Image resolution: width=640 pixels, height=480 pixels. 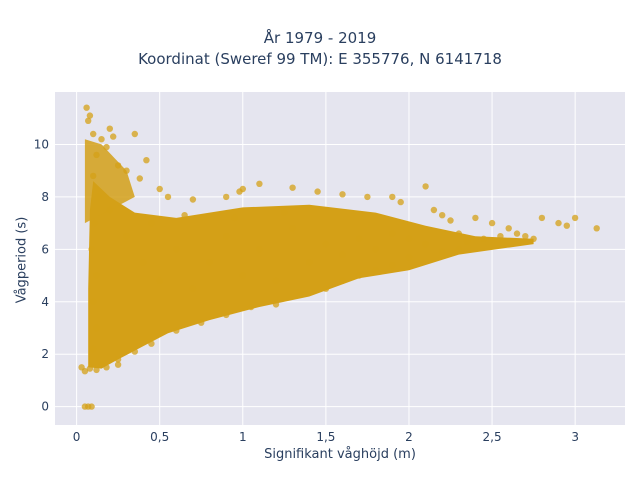 What do you see at coordinates (45, 407) in the screenshot?
I see `y-tick-label: 0` at bounding box center [45, 407].